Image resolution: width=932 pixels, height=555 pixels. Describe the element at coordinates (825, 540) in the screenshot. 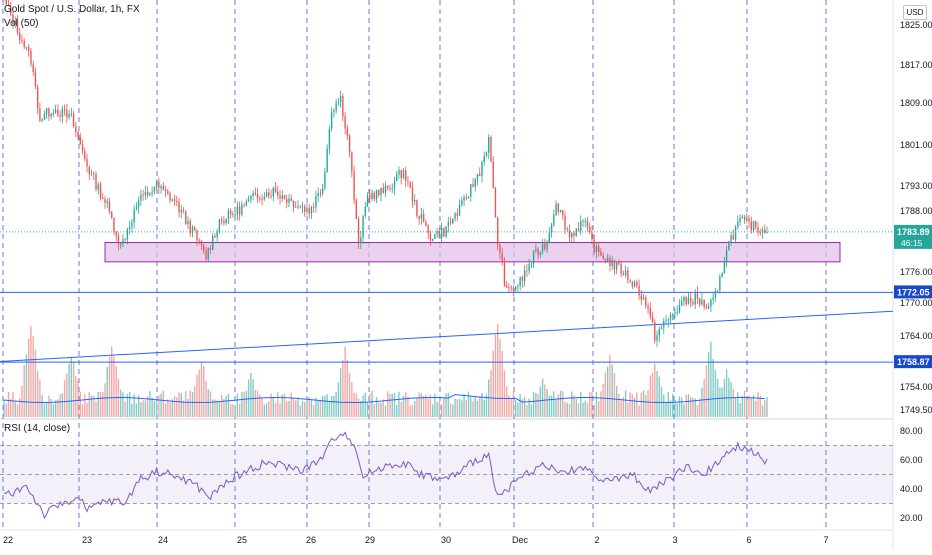

I see `time-tick-label: 7` at that location.